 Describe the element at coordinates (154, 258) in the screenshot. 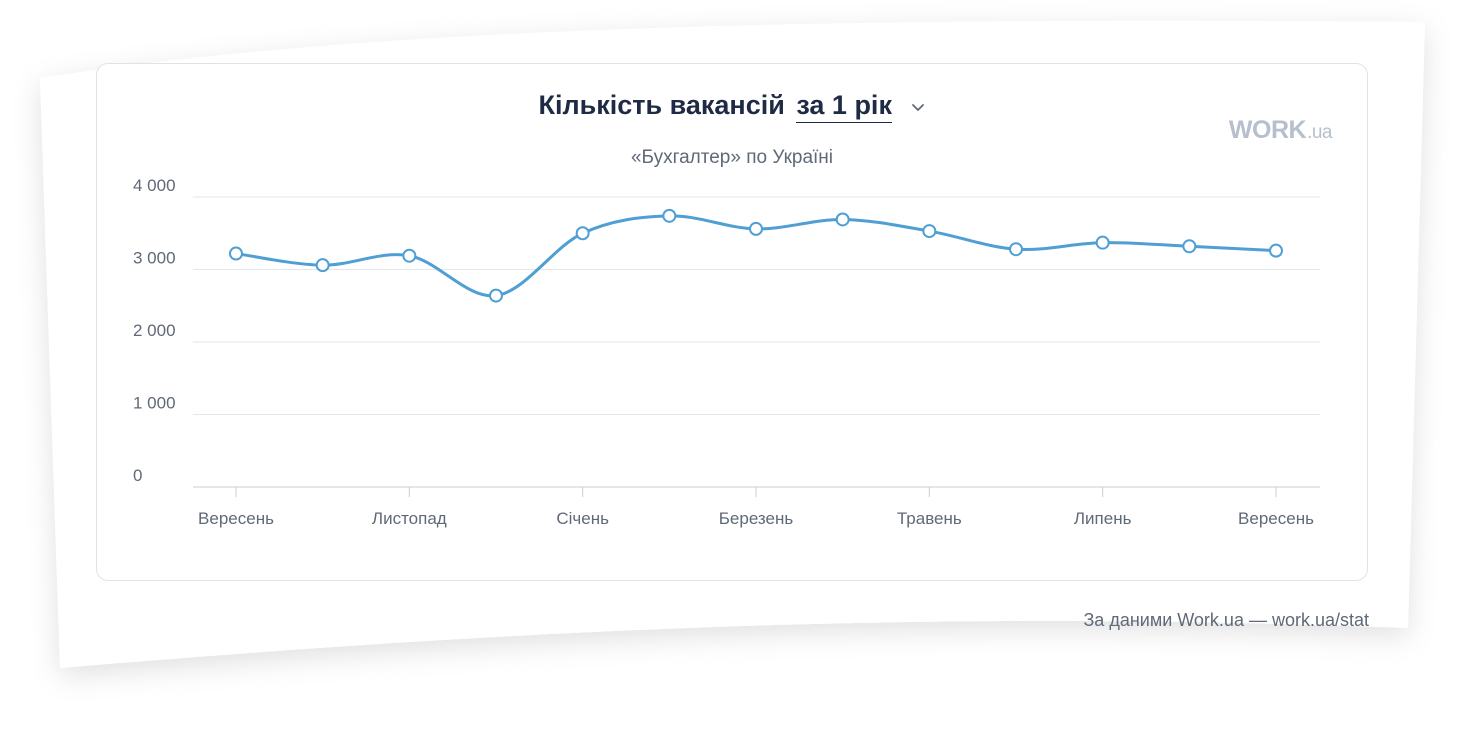

I see `y-tick-label: 3 000` at that location.